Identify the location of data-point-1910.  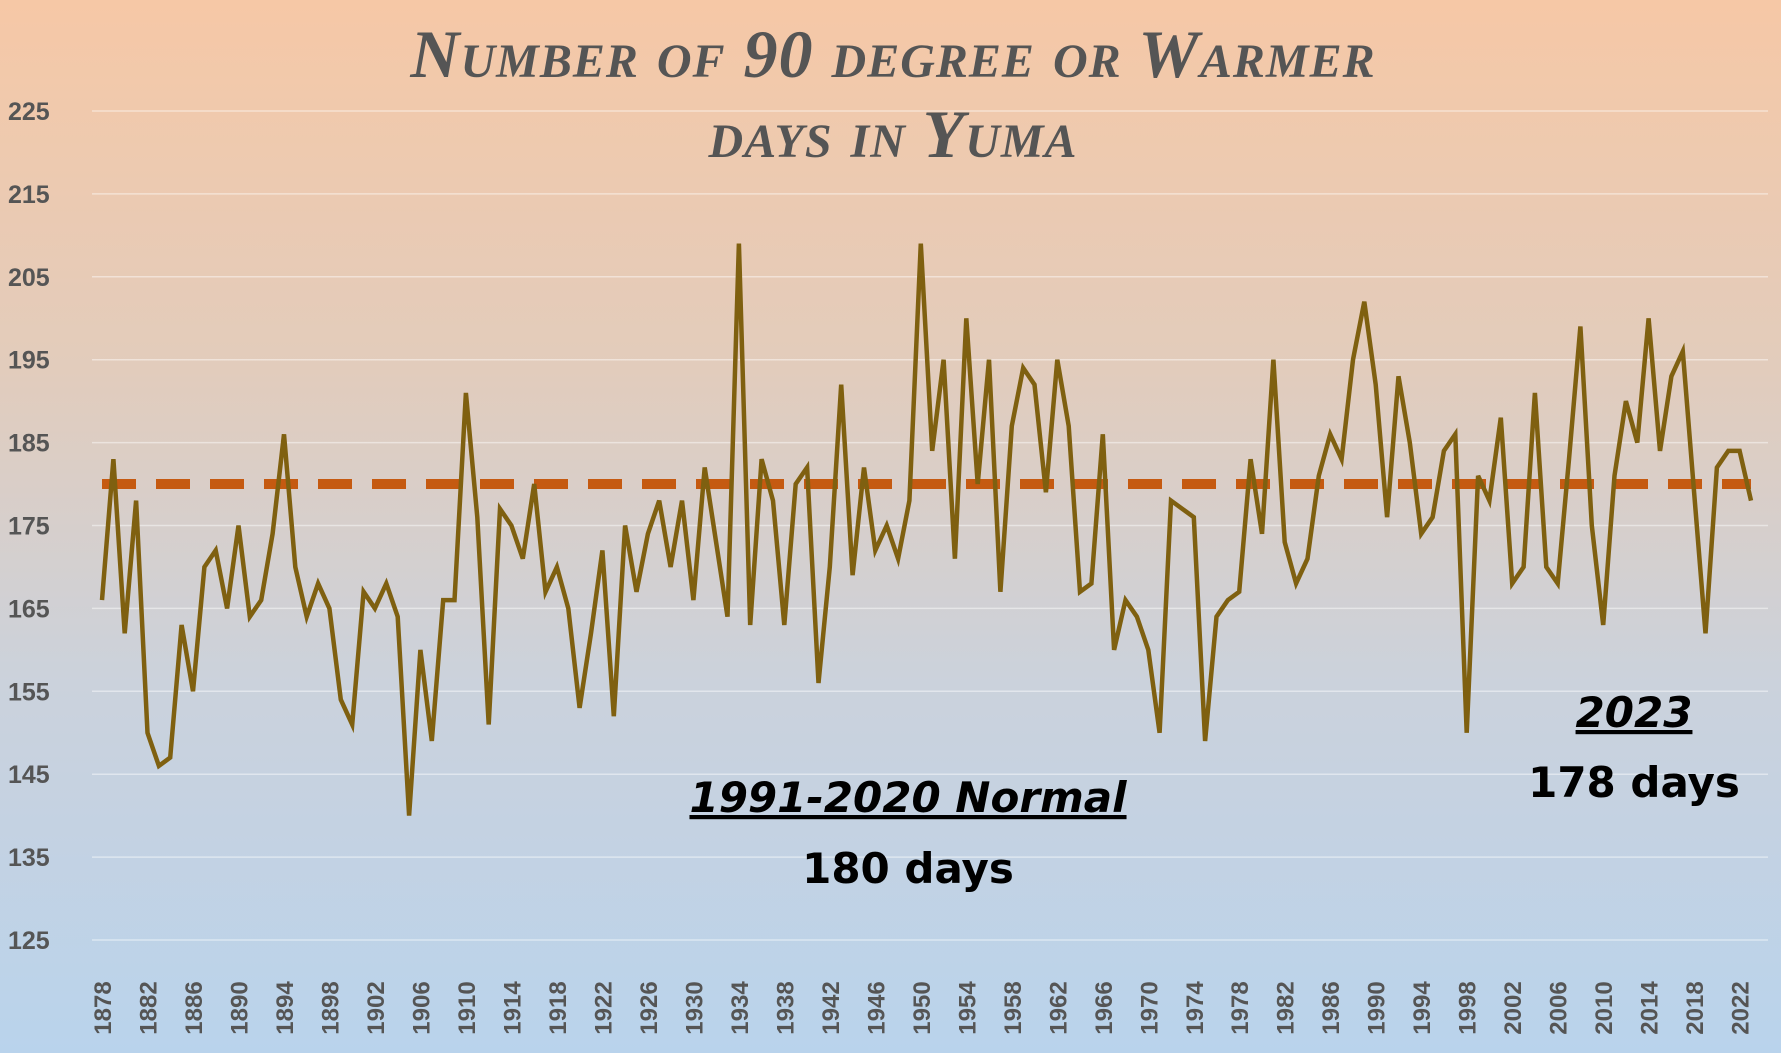
(466, 393).